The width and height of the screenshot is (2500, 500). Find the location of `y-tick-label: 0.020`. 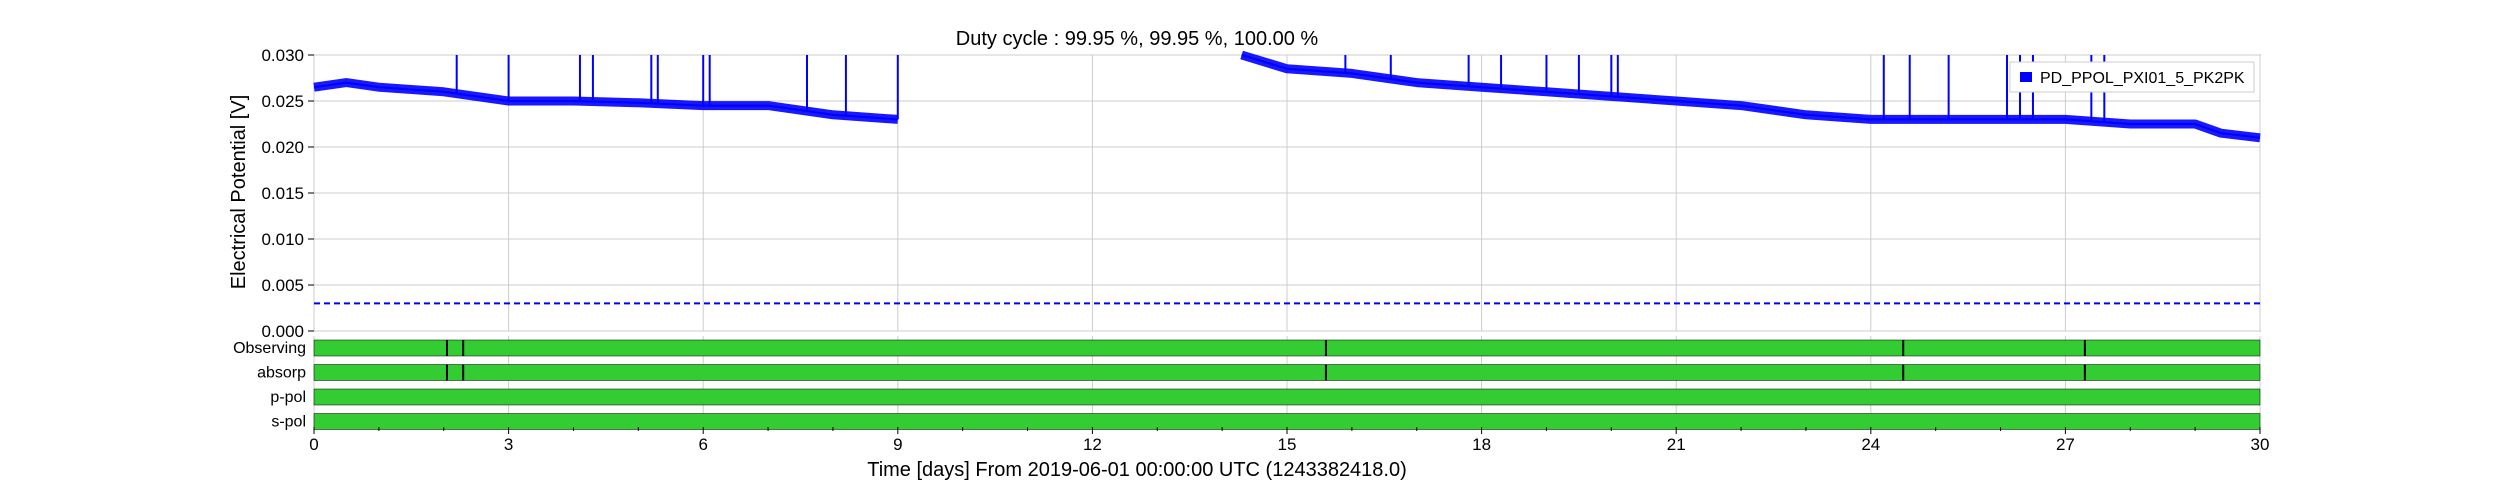

y-tick-label: 0.020 is located at coordinates (282, 147).